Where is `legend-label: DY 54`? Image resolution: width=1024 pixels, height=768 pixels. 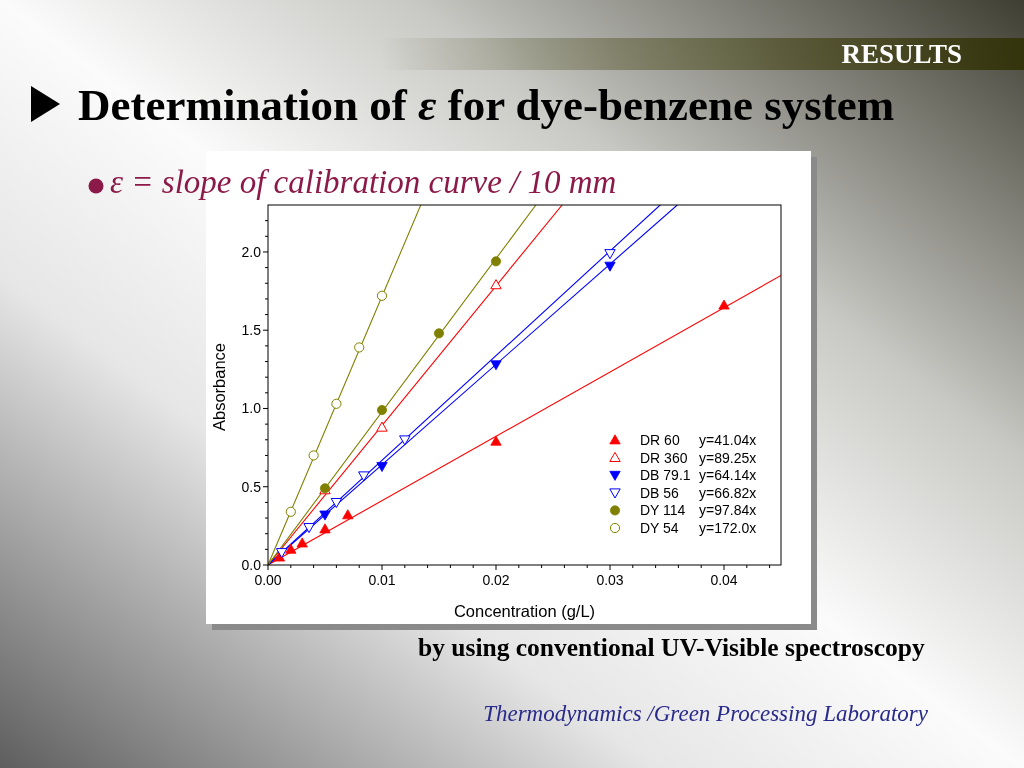
legend-label: DY 54 is located at coordinates (659, 528).